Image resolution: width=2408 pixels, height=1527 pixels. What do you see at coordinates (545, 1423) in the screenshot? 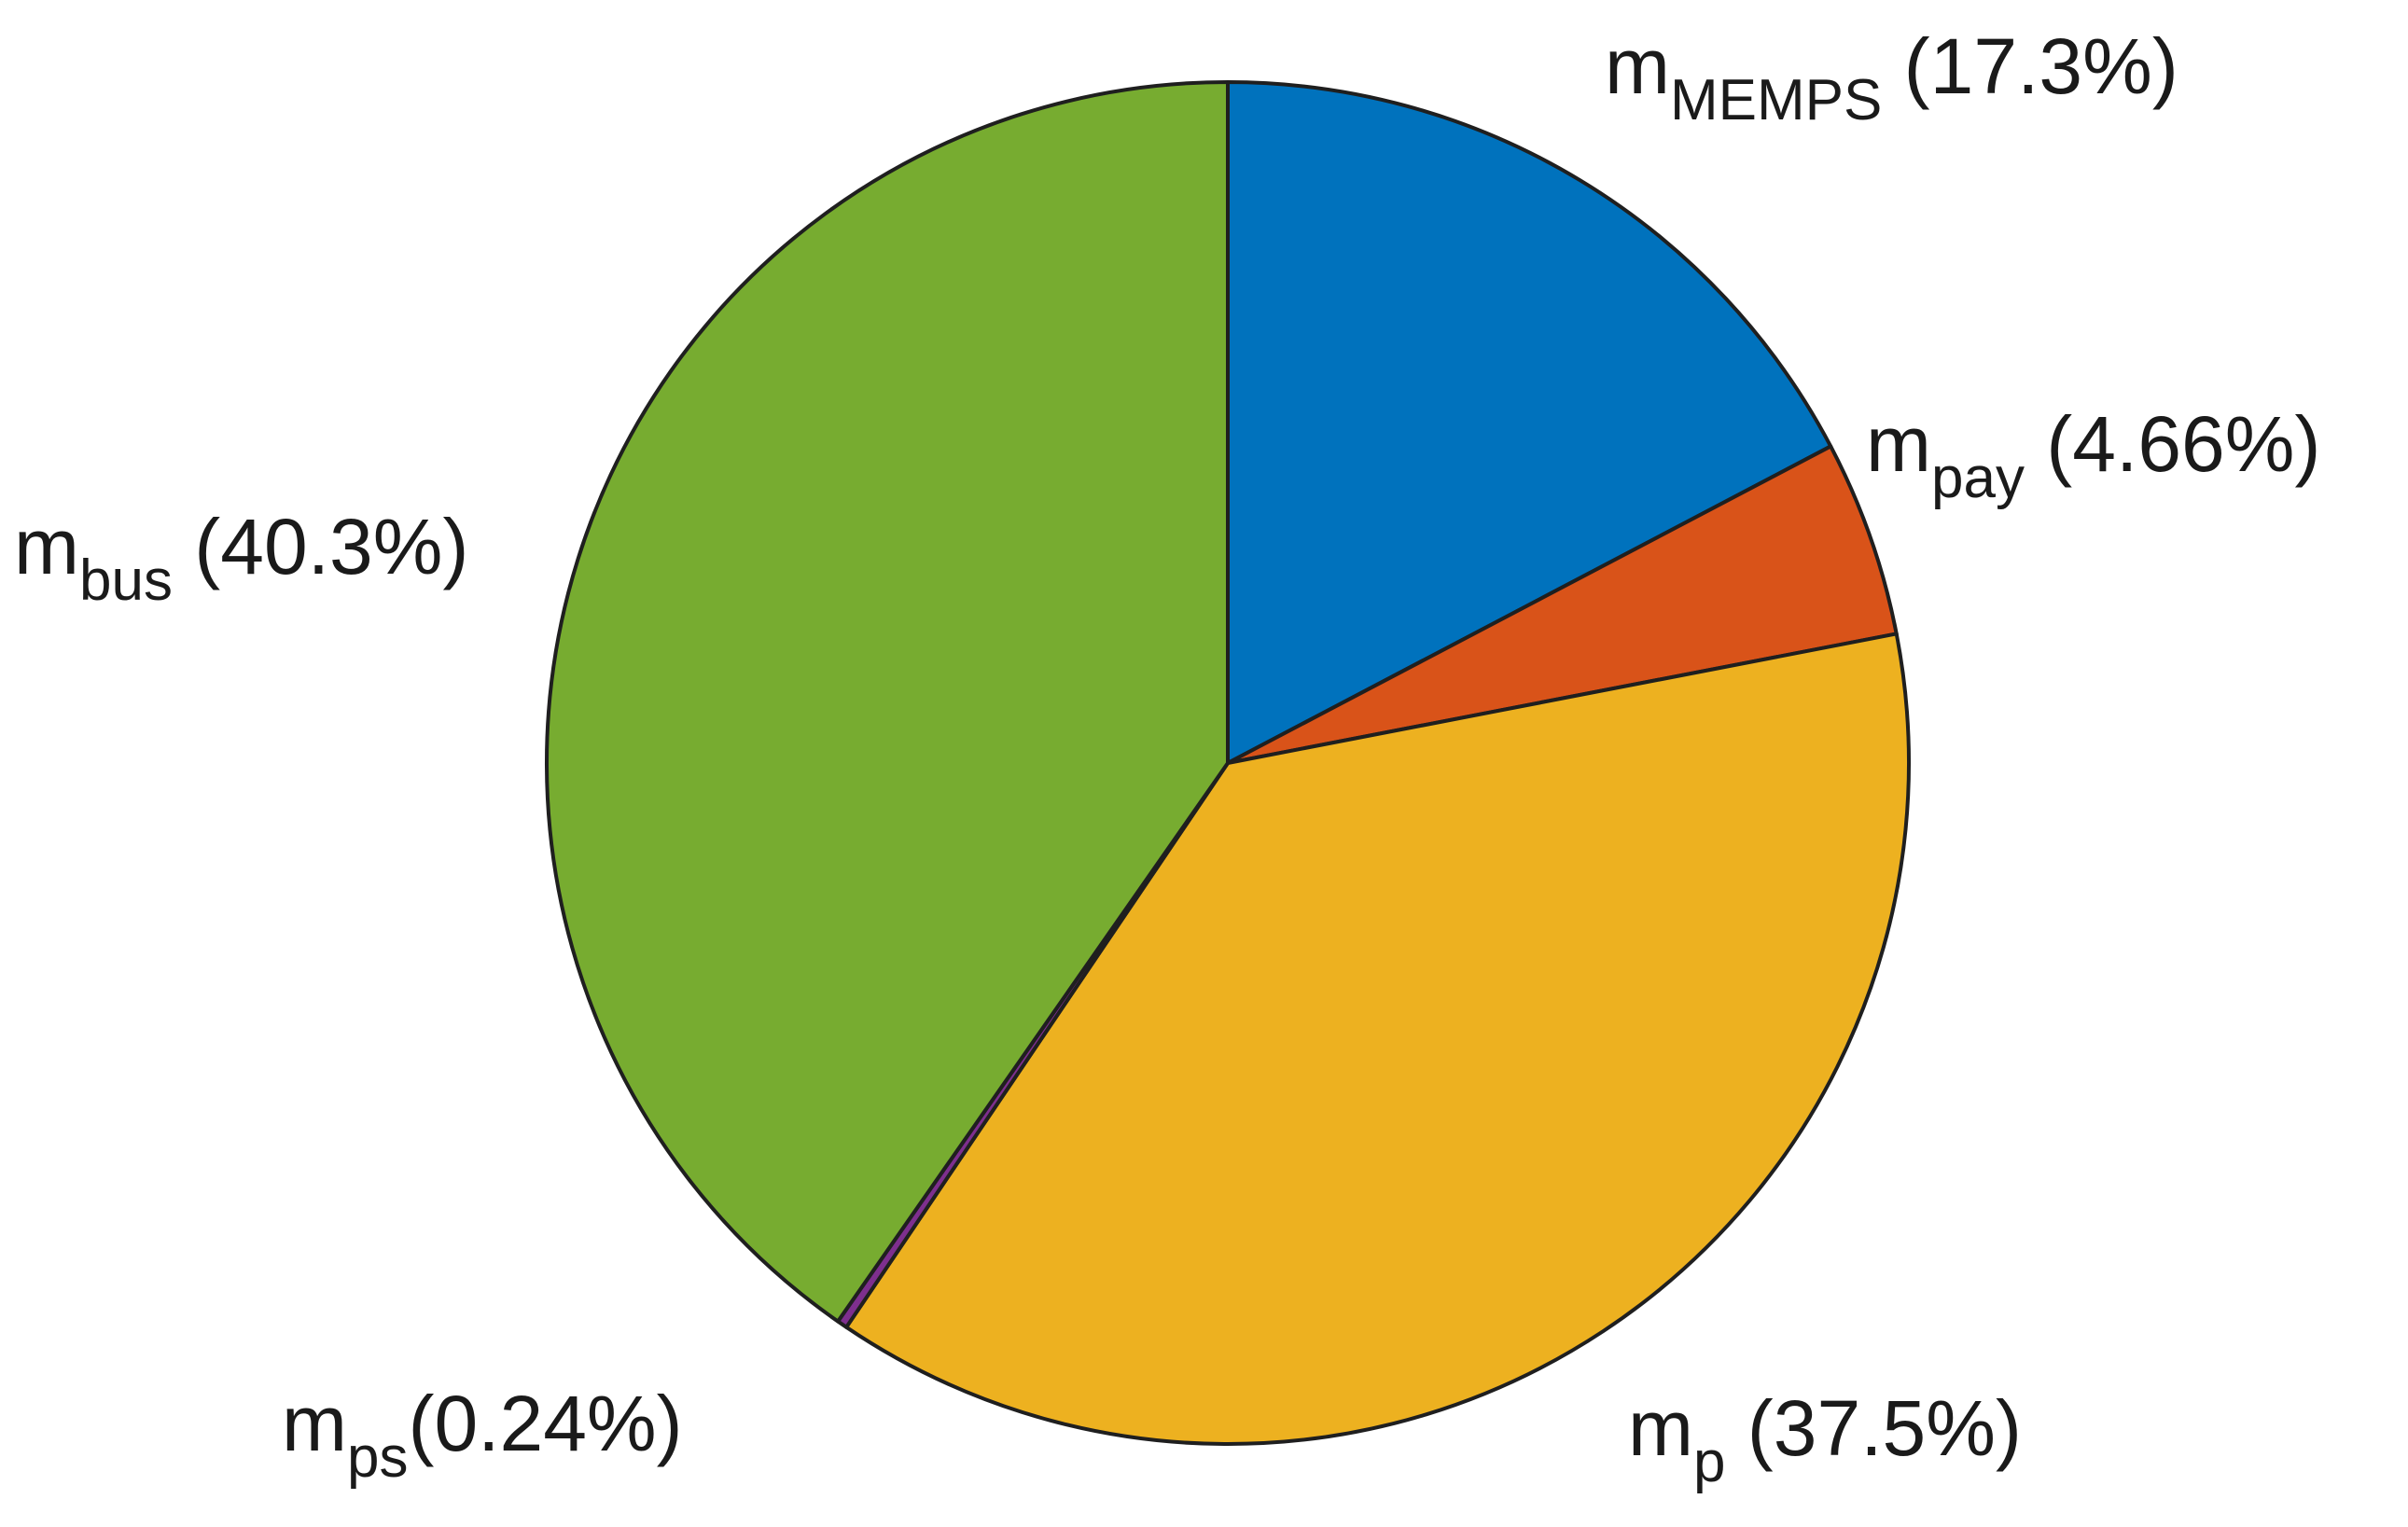
I see `pie-label-percentage: (0.24%)` at bounding box center [545, 1423].